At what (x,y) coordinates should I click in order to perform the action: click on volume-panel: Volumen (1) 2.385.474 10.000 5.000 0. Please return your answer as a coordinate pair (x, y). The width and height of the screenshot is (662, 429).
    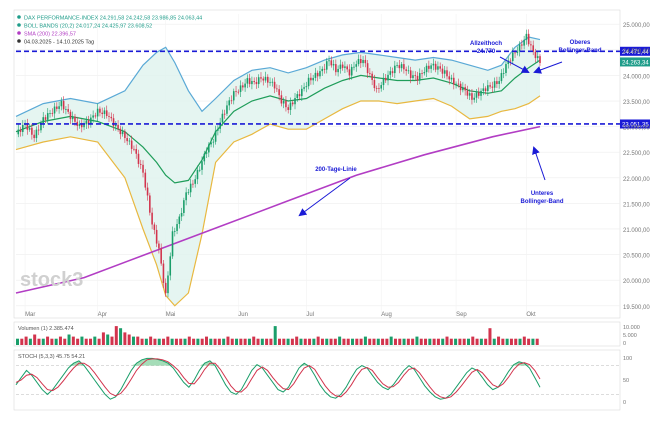
    Looking at the image, I should click on (328, 336).